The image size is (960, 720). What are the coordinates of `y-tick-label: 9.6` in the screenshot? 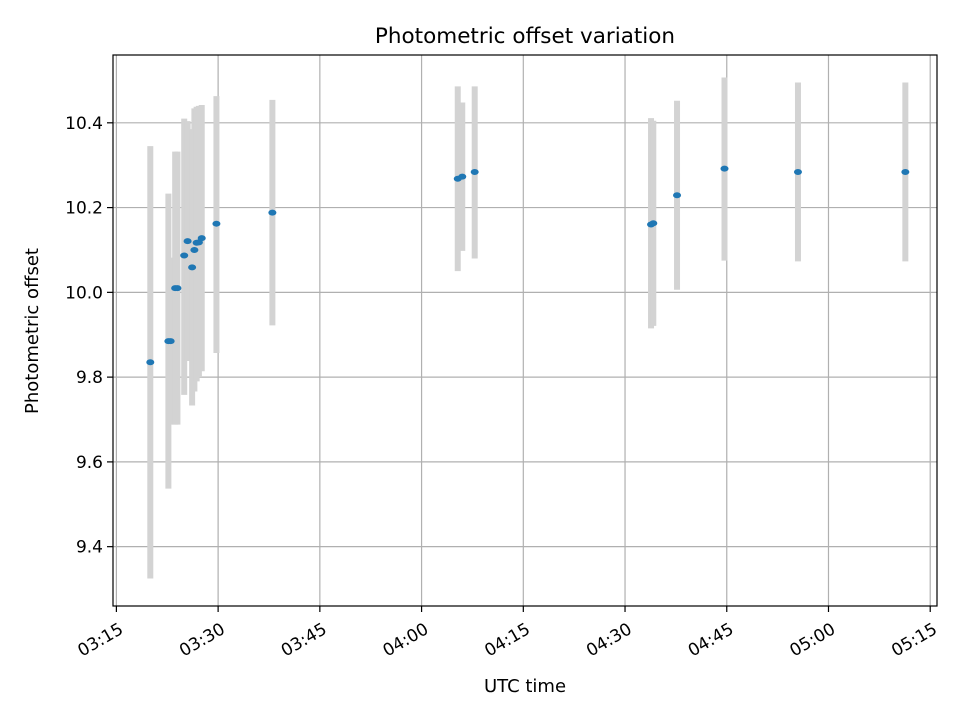 It's located at (89, 463).